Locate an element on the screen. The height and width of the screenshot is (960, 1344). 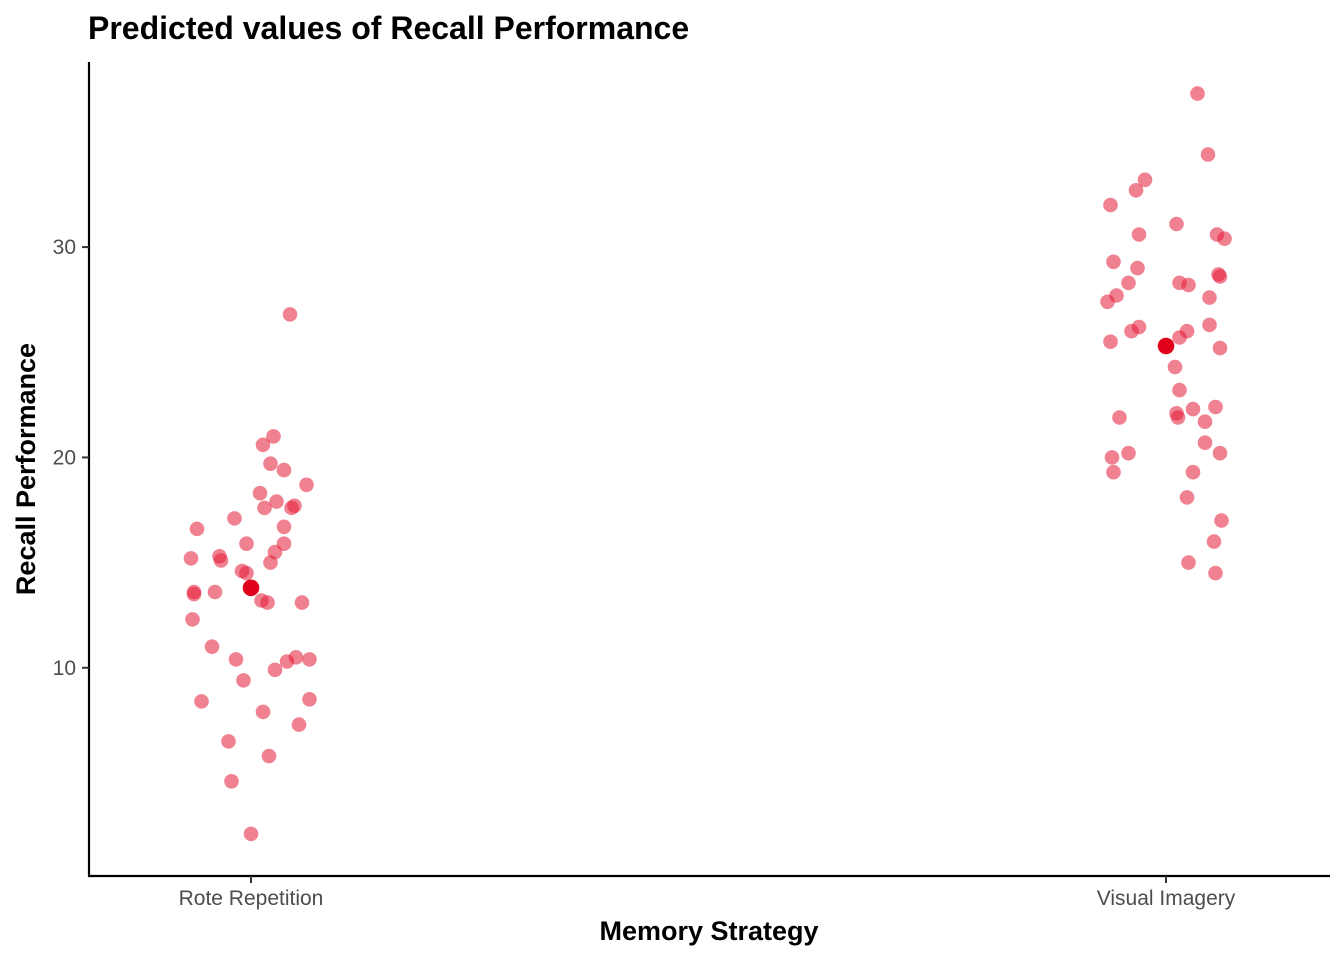
y-tick-label: 20 is located at coordinates (64, 457).